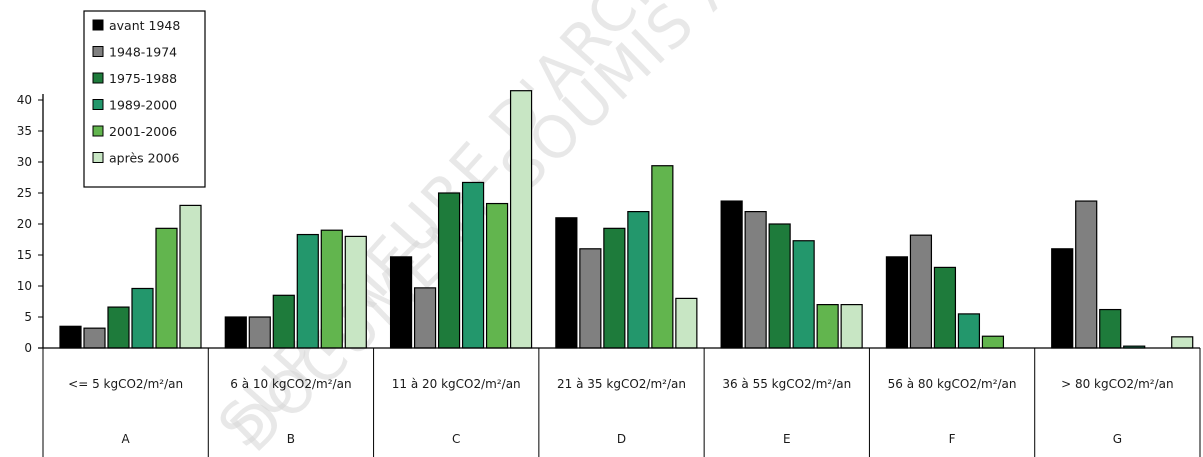  Describe the element at coordinates (787, 439) in the screenshot. I see `category-letter: E` at that location.